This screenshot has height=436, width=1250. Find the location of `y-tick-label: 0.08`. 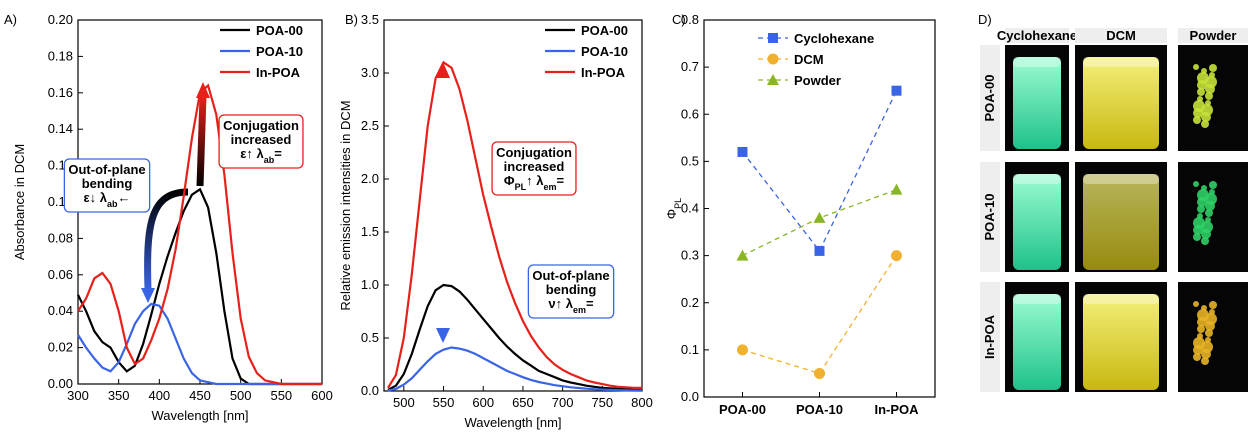

y-tick-label: 0.08 is located at coordinates (60, 237).